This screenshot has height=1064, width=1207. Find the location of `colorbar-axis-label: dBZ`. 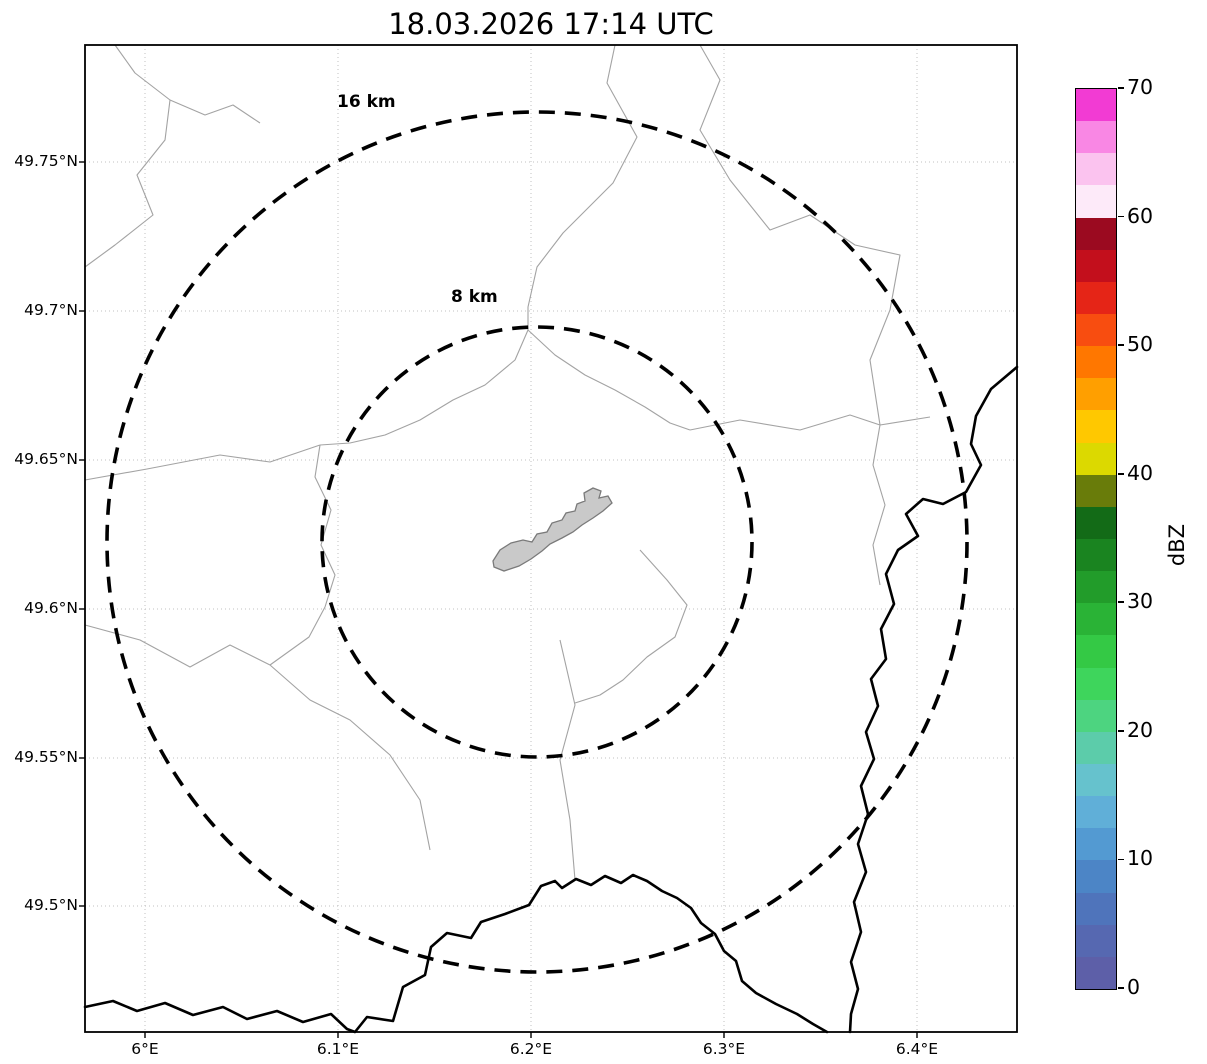

colorbar-axis-label: dBZ is located at coordinates (1177, 545).